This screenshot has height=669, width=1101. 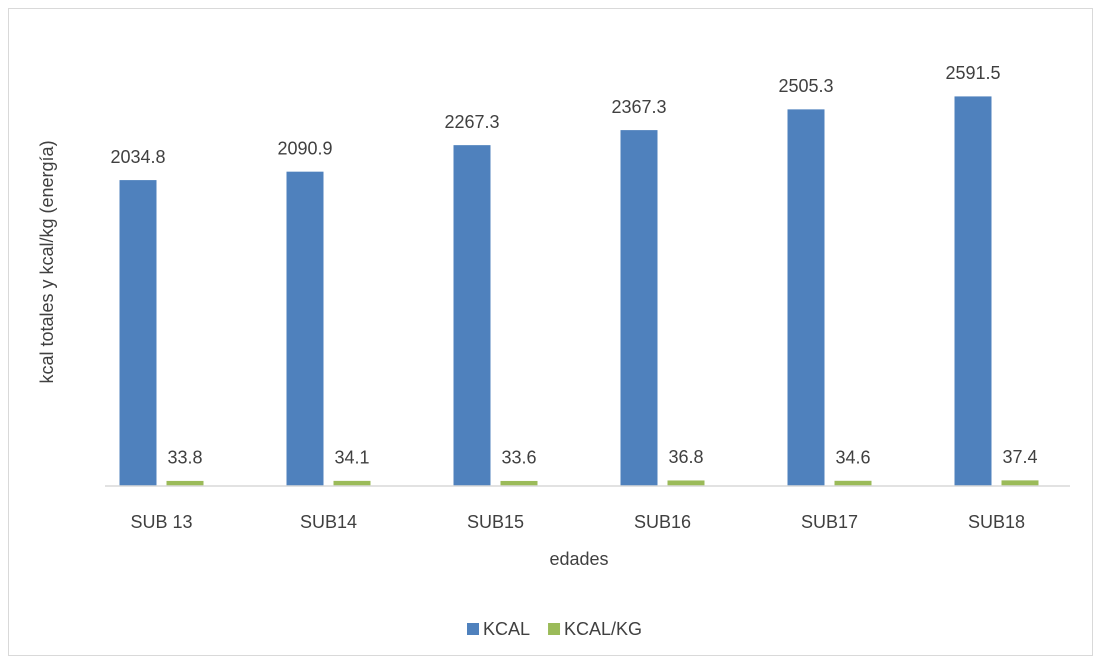 I want to click on value-label: 36.8, so click(x=685, y=457).